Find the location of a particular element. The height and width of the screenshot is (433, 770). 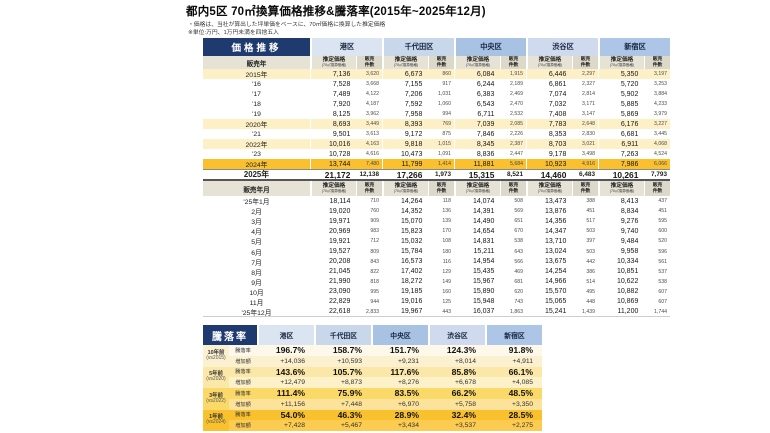

price-value: 6,446 is located at coordinates (557, 74).